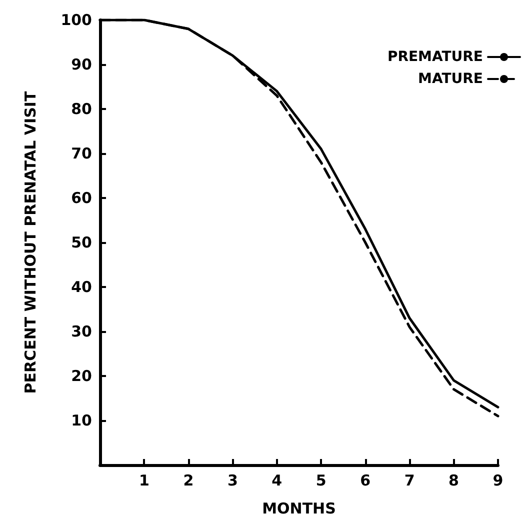 Image resolution: width=526 pixels, height=527 pixels. Describe the element at coordinates (188, 481) in the screenshot. I see `x-tick-label: 2` at that location.